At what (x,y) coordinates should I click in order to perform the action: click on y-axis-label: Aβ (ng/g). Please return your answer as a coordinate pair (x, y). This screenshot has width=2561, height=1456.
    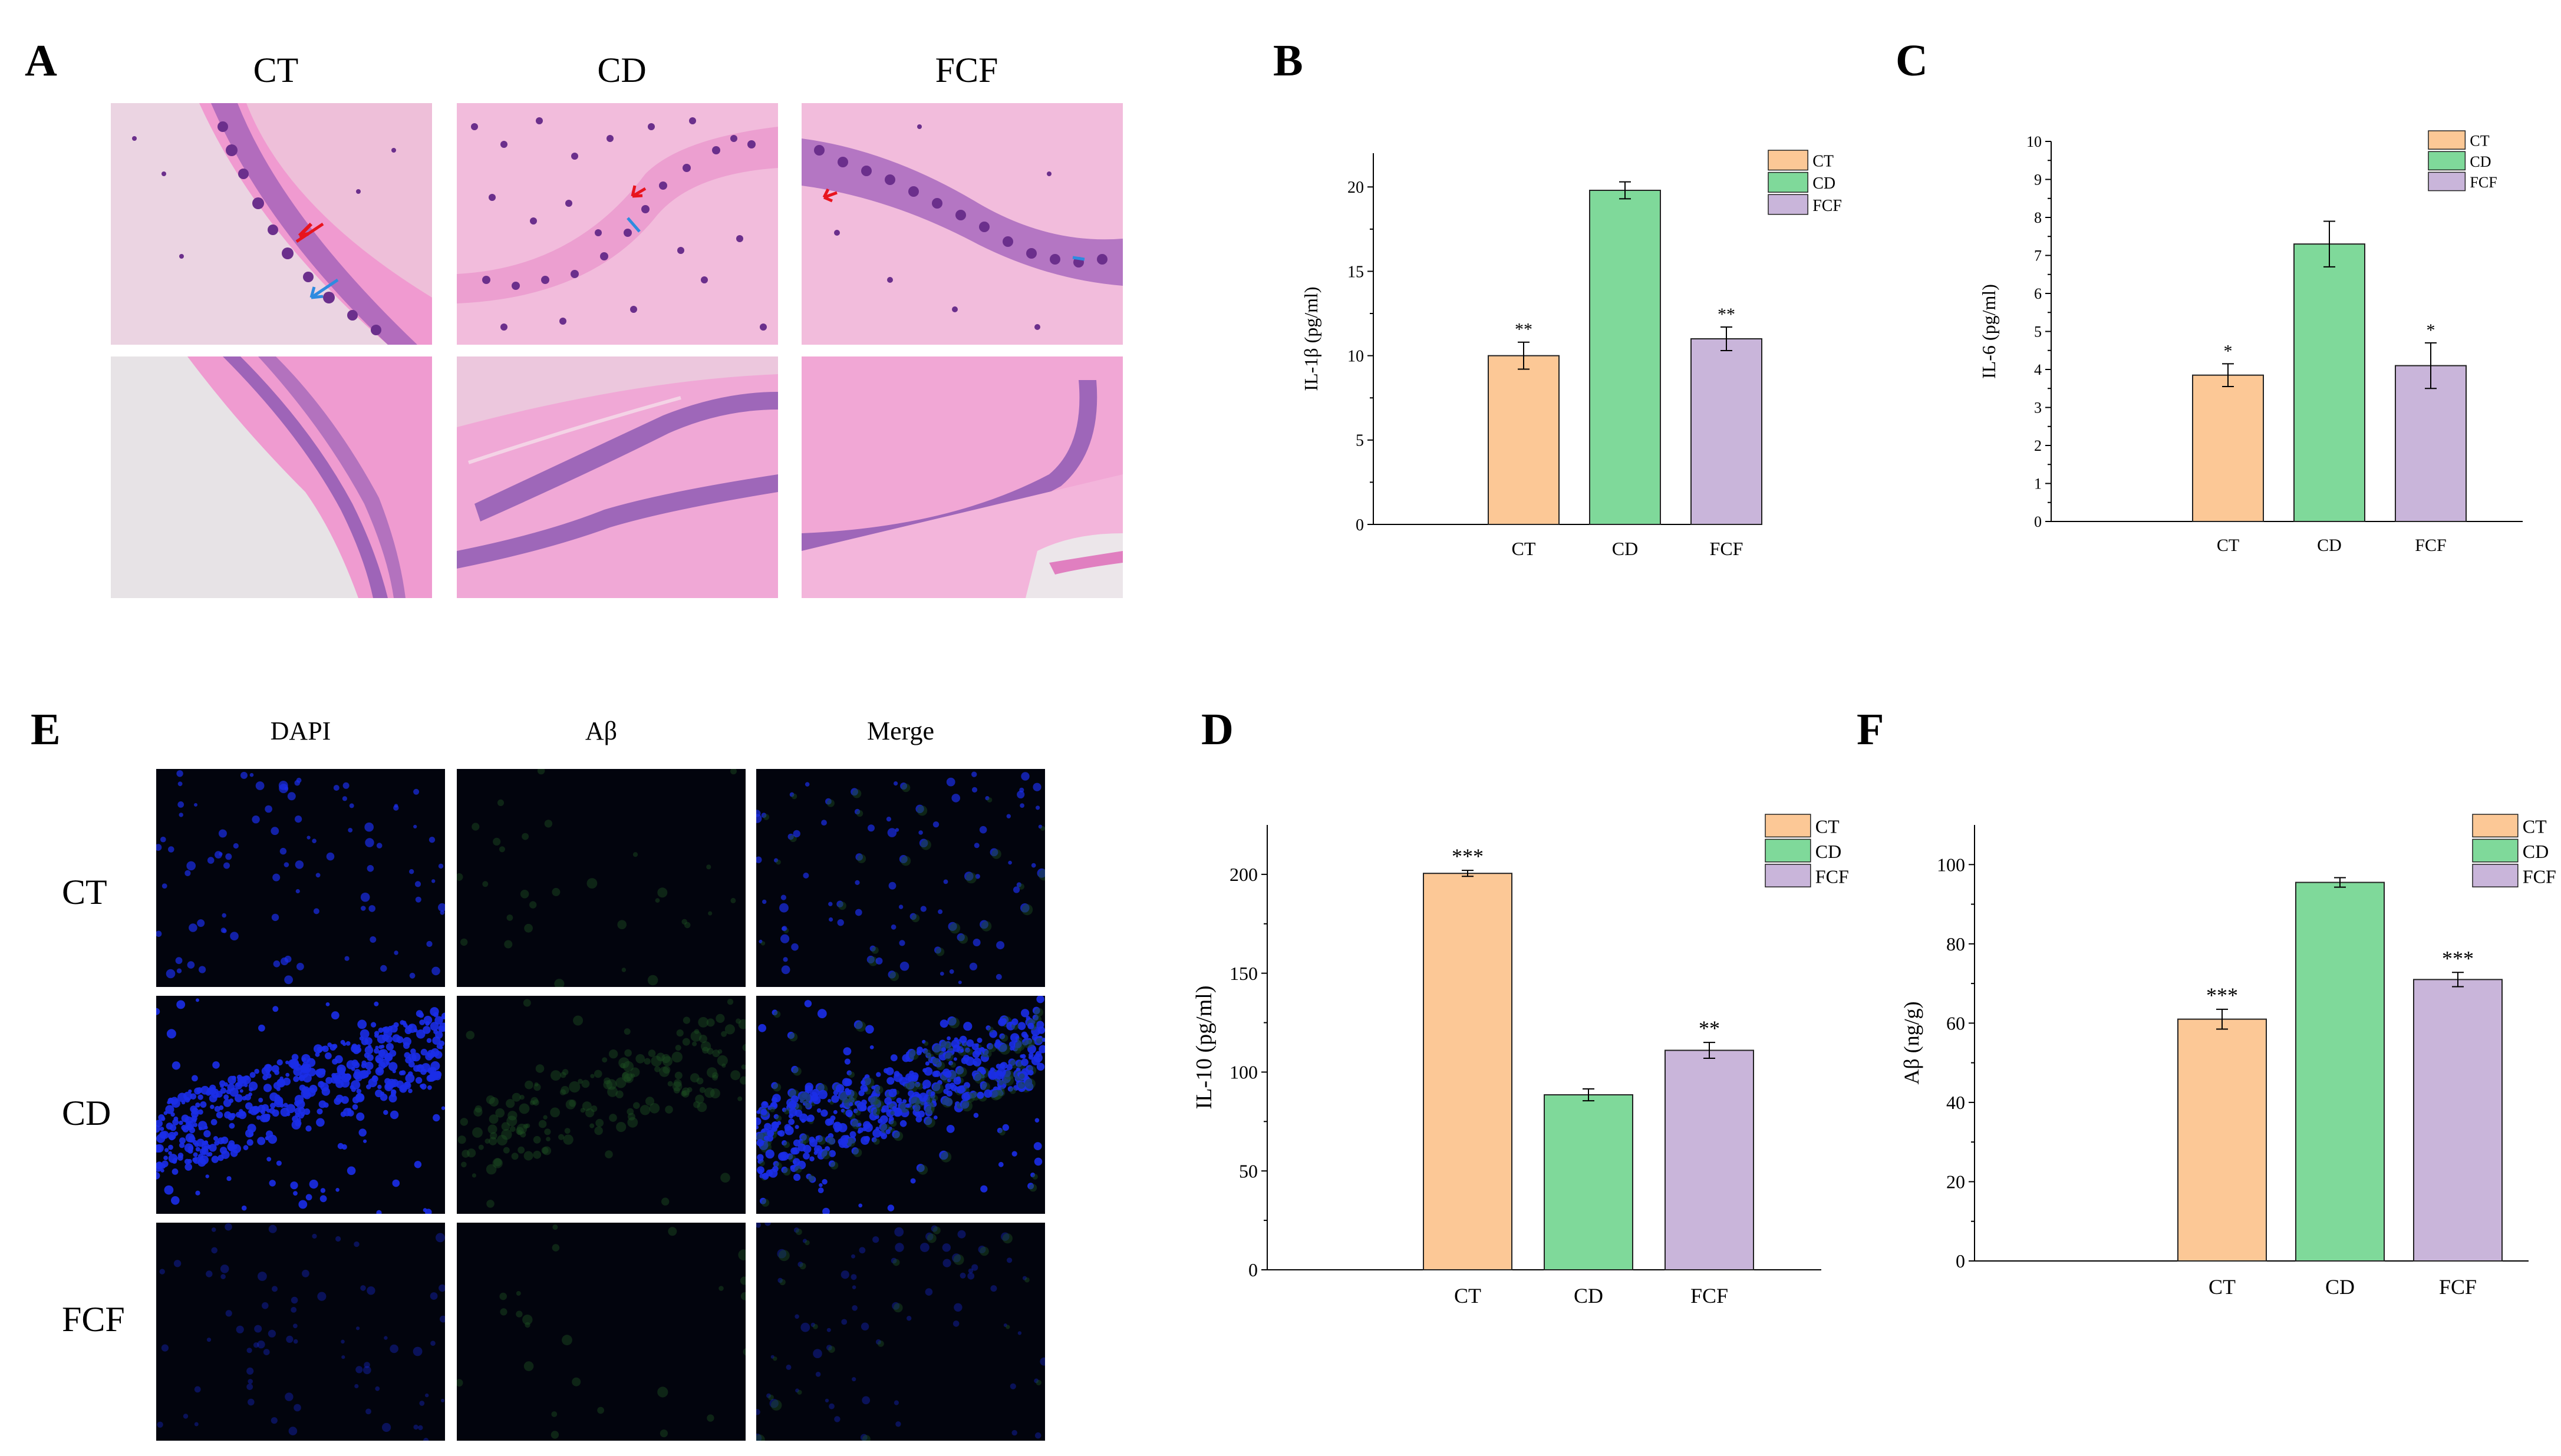
    Looking at the image, I should click on (1912, 1042).